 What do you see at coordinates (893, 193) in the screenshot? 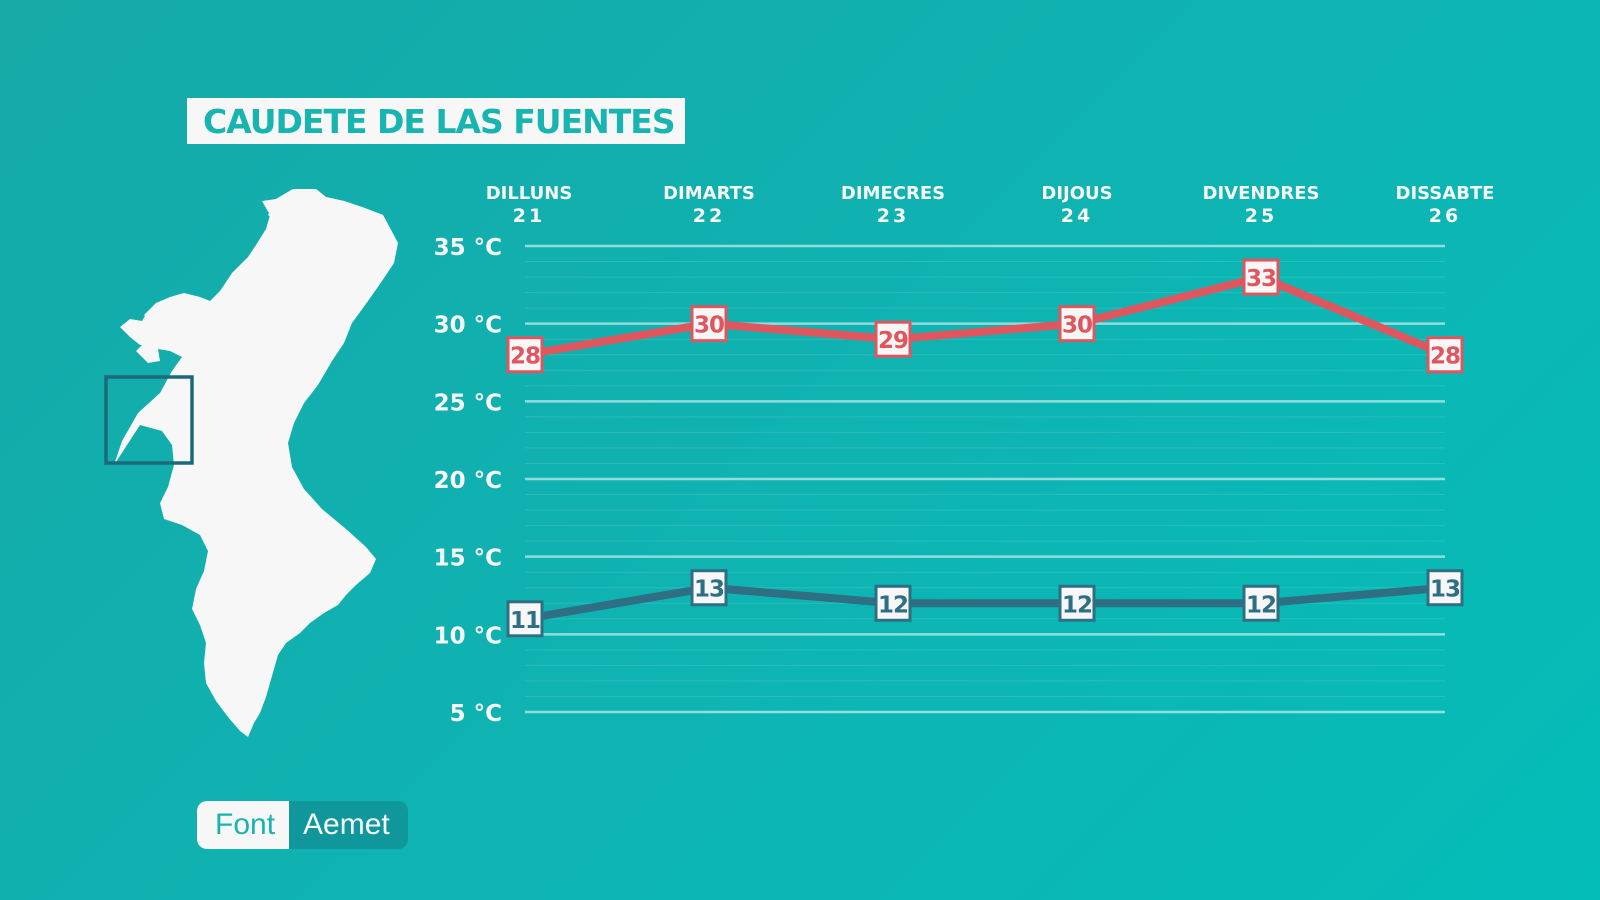
I see `x-tick-label-day: DIMECRES` at bounding box center [893, 193].